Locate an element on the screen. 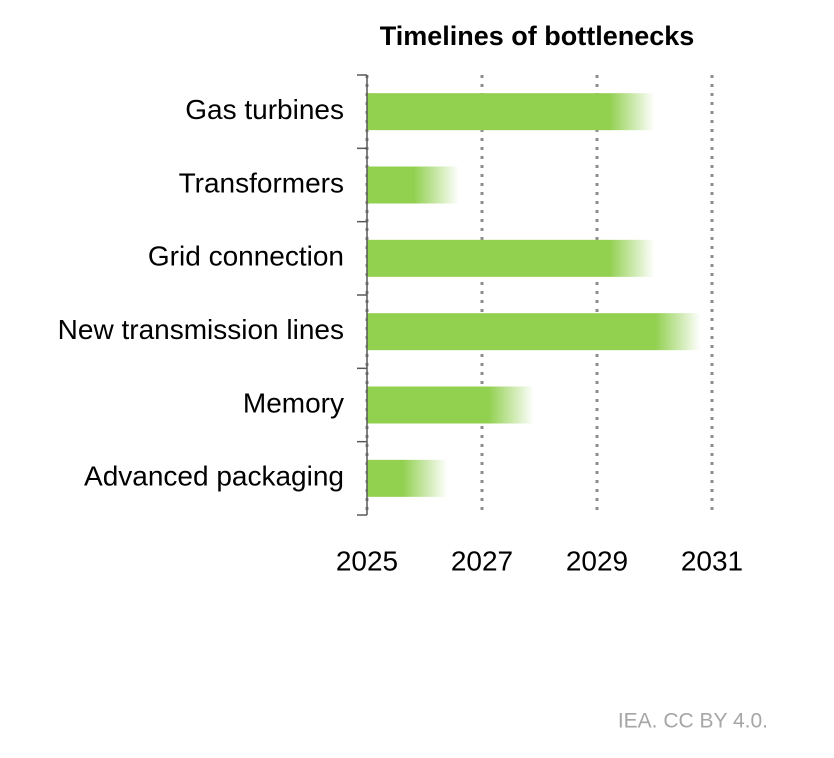  y-tick-label: Transformers is located at coordinates (261, 182).